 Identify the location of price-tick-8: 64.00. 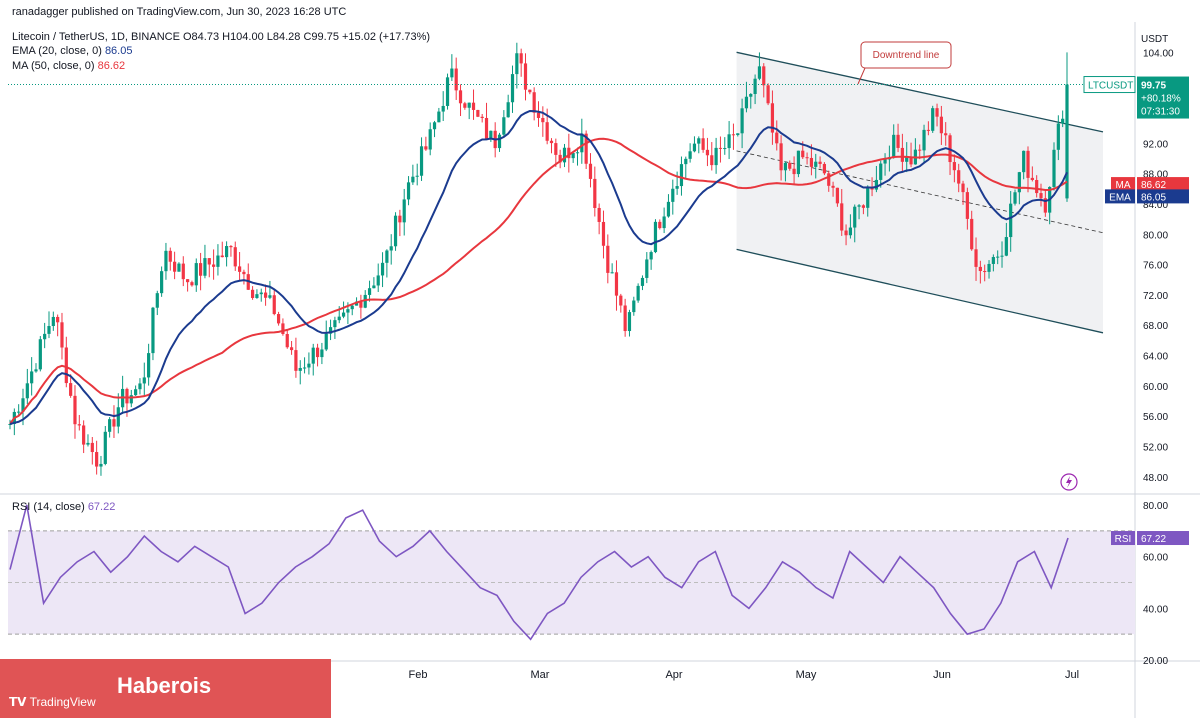
(1155, 357).